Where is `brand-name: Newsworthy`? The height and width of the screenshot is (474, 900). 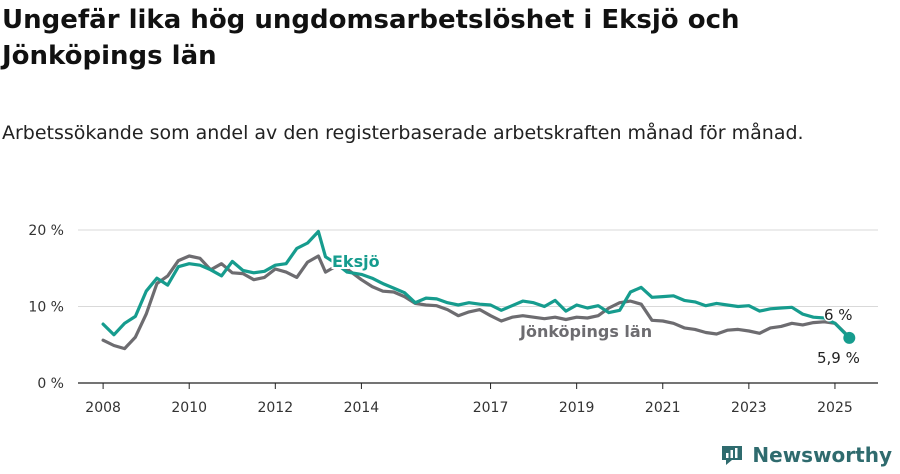
brand-name: Newsworthy is located at coordinates (822, 455).